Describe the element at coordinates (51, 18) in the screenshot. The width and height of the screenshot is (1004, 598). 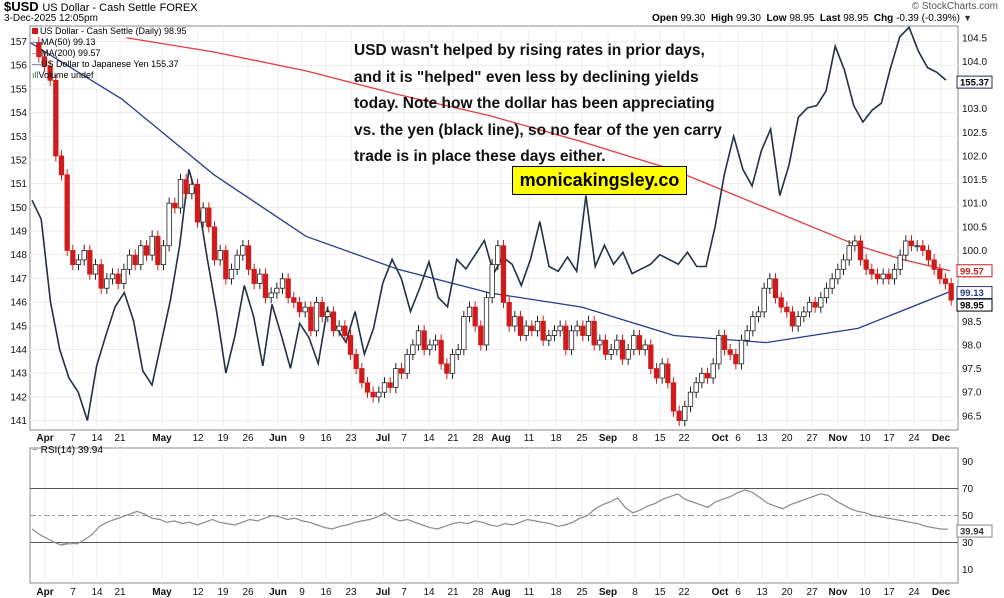
I see `chart-date: 3-Dec-2025 12:05pm` at that location.